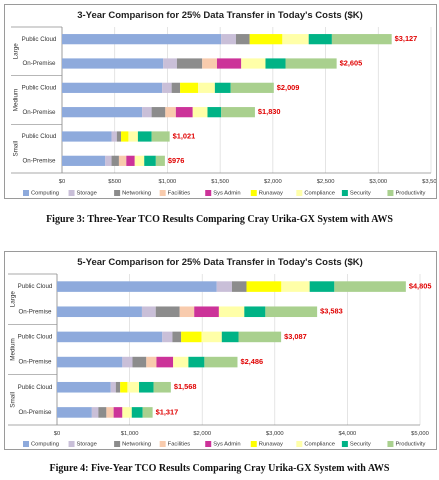 The height and width of the screenshot is (480, 439). Describe the element at coordinates (87, 194) in the screenshot. I see `chart1-legend-label: Storage` at that location.